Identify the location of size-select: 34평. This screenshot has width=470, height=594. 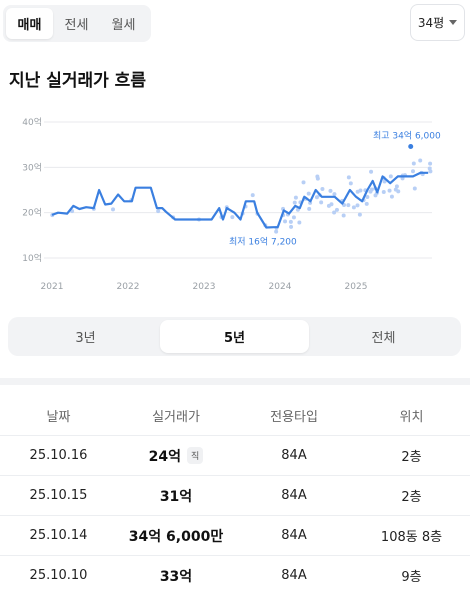
(437, 22).